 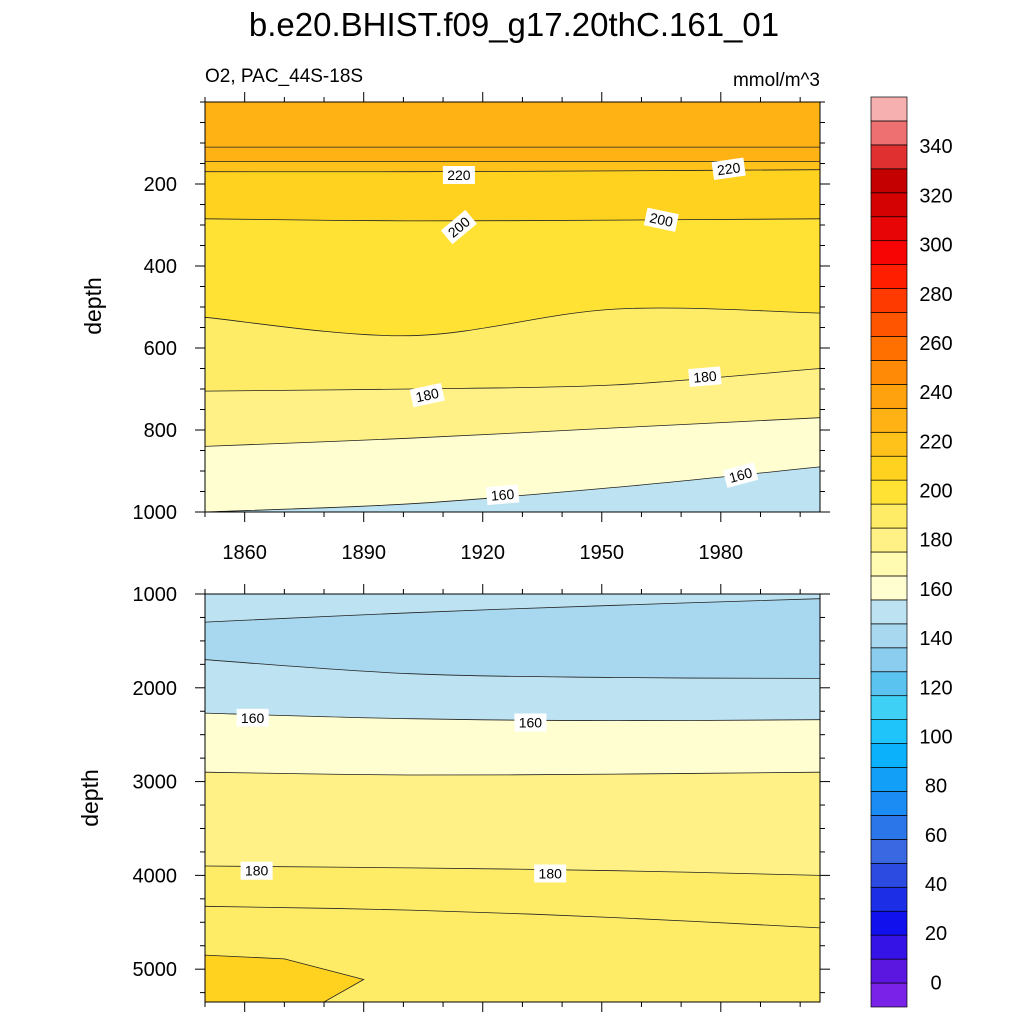 I want to click on colorbar-label-40: 40, so click(x=936, y=885).